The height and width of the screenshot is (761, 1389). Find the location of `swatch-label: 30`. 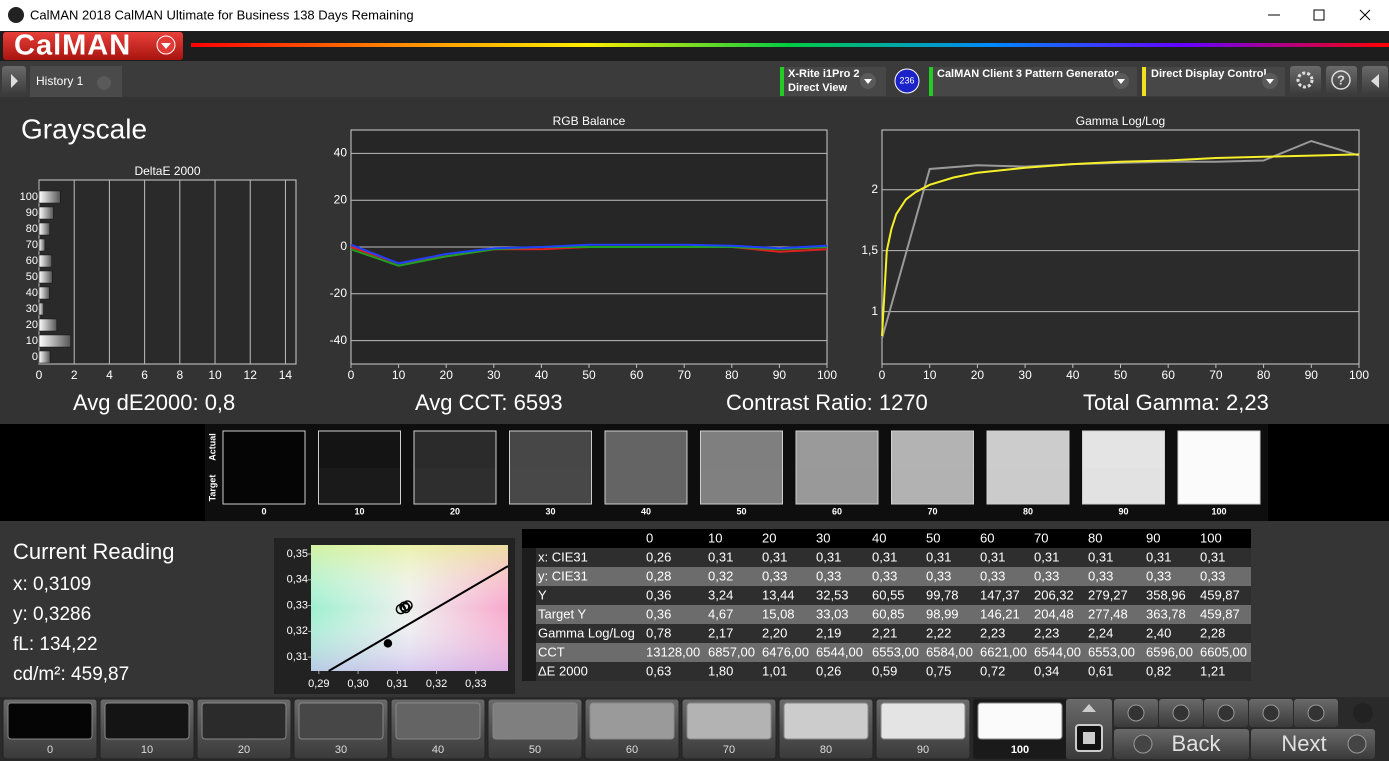

swatch-label: 30 is located at coordinates (550, 511).